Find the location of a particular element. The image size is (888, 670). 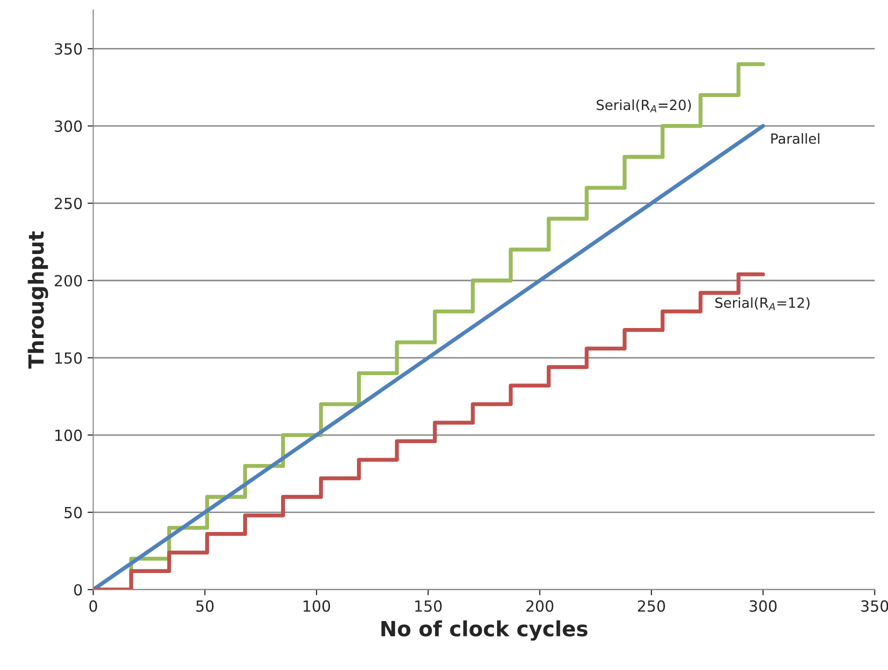

y-tick-label: 250 is located at coordinates (68, 204).